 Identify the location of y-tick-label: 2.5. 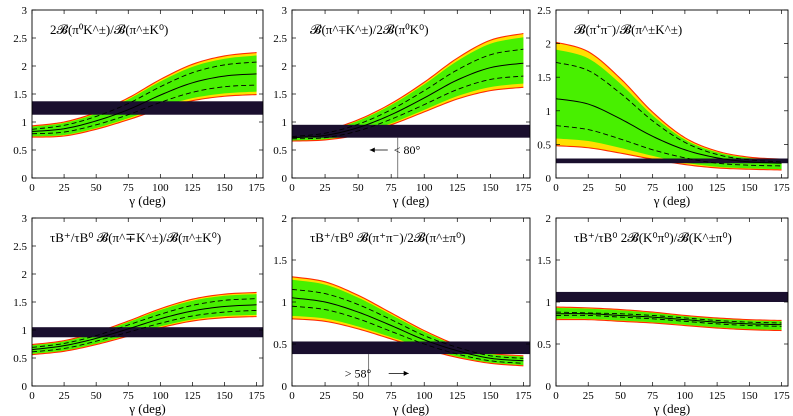
(20, 247).